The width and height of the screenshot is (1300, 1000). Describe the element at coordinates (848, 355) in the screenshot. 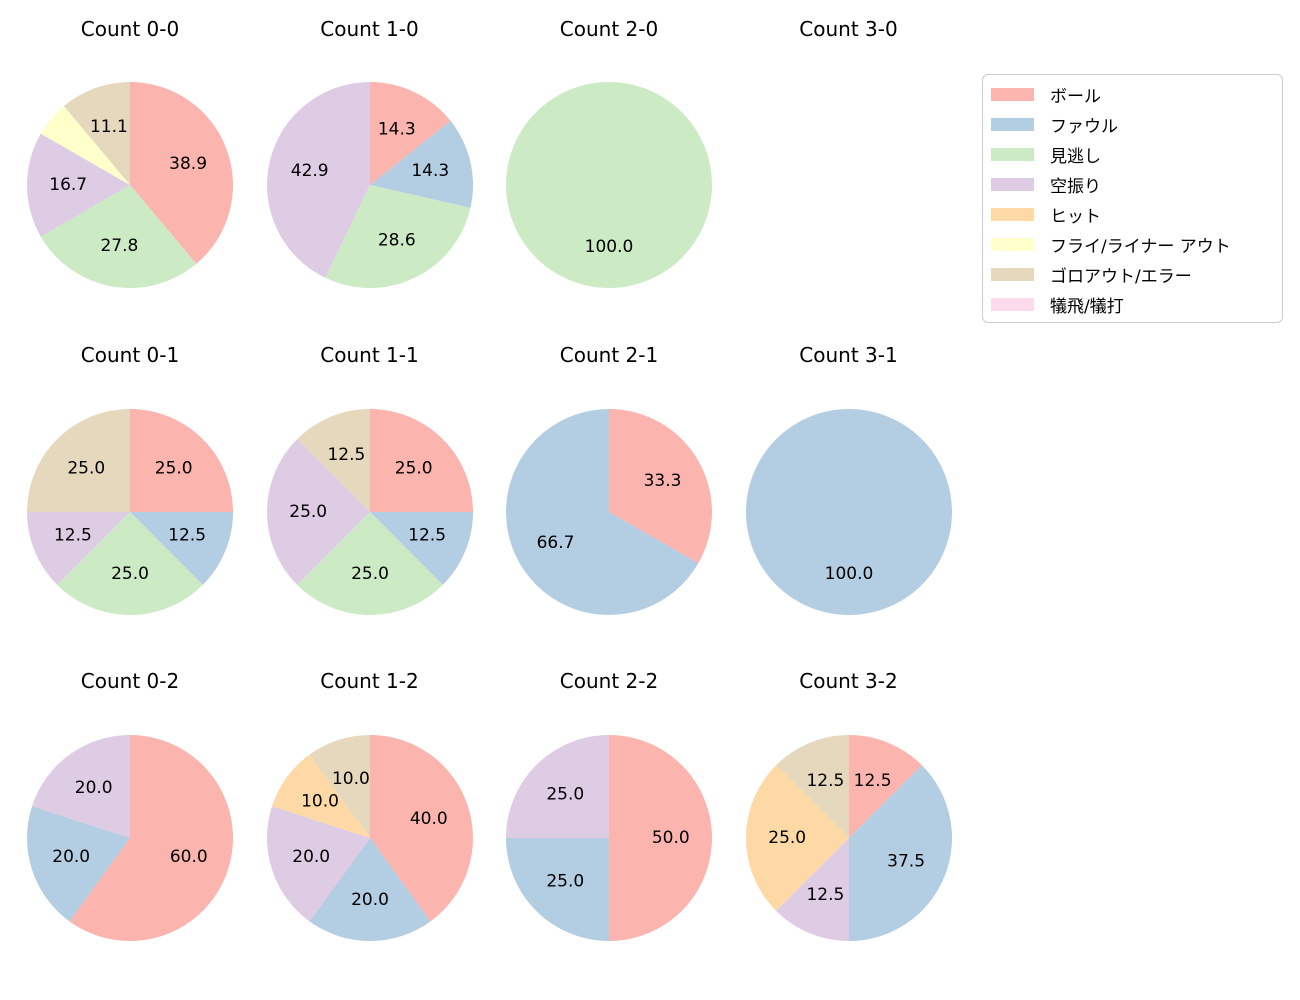

I see `chart-title-count-3-1: Count 3-1` at that location.